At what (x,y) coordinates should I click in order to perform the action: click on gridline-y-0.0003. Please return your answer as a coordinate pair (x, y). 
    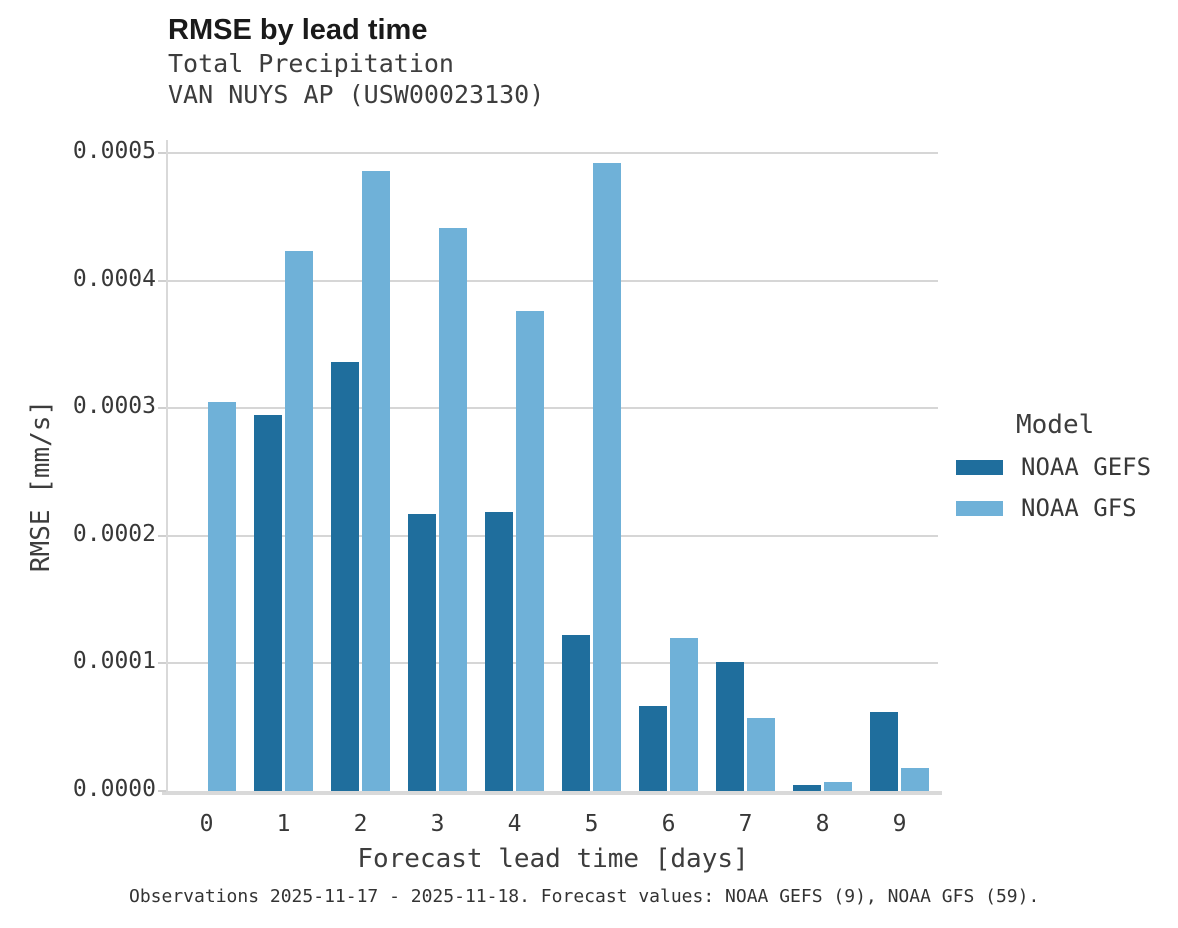
    Looking at the image, I should click on (553, 408).